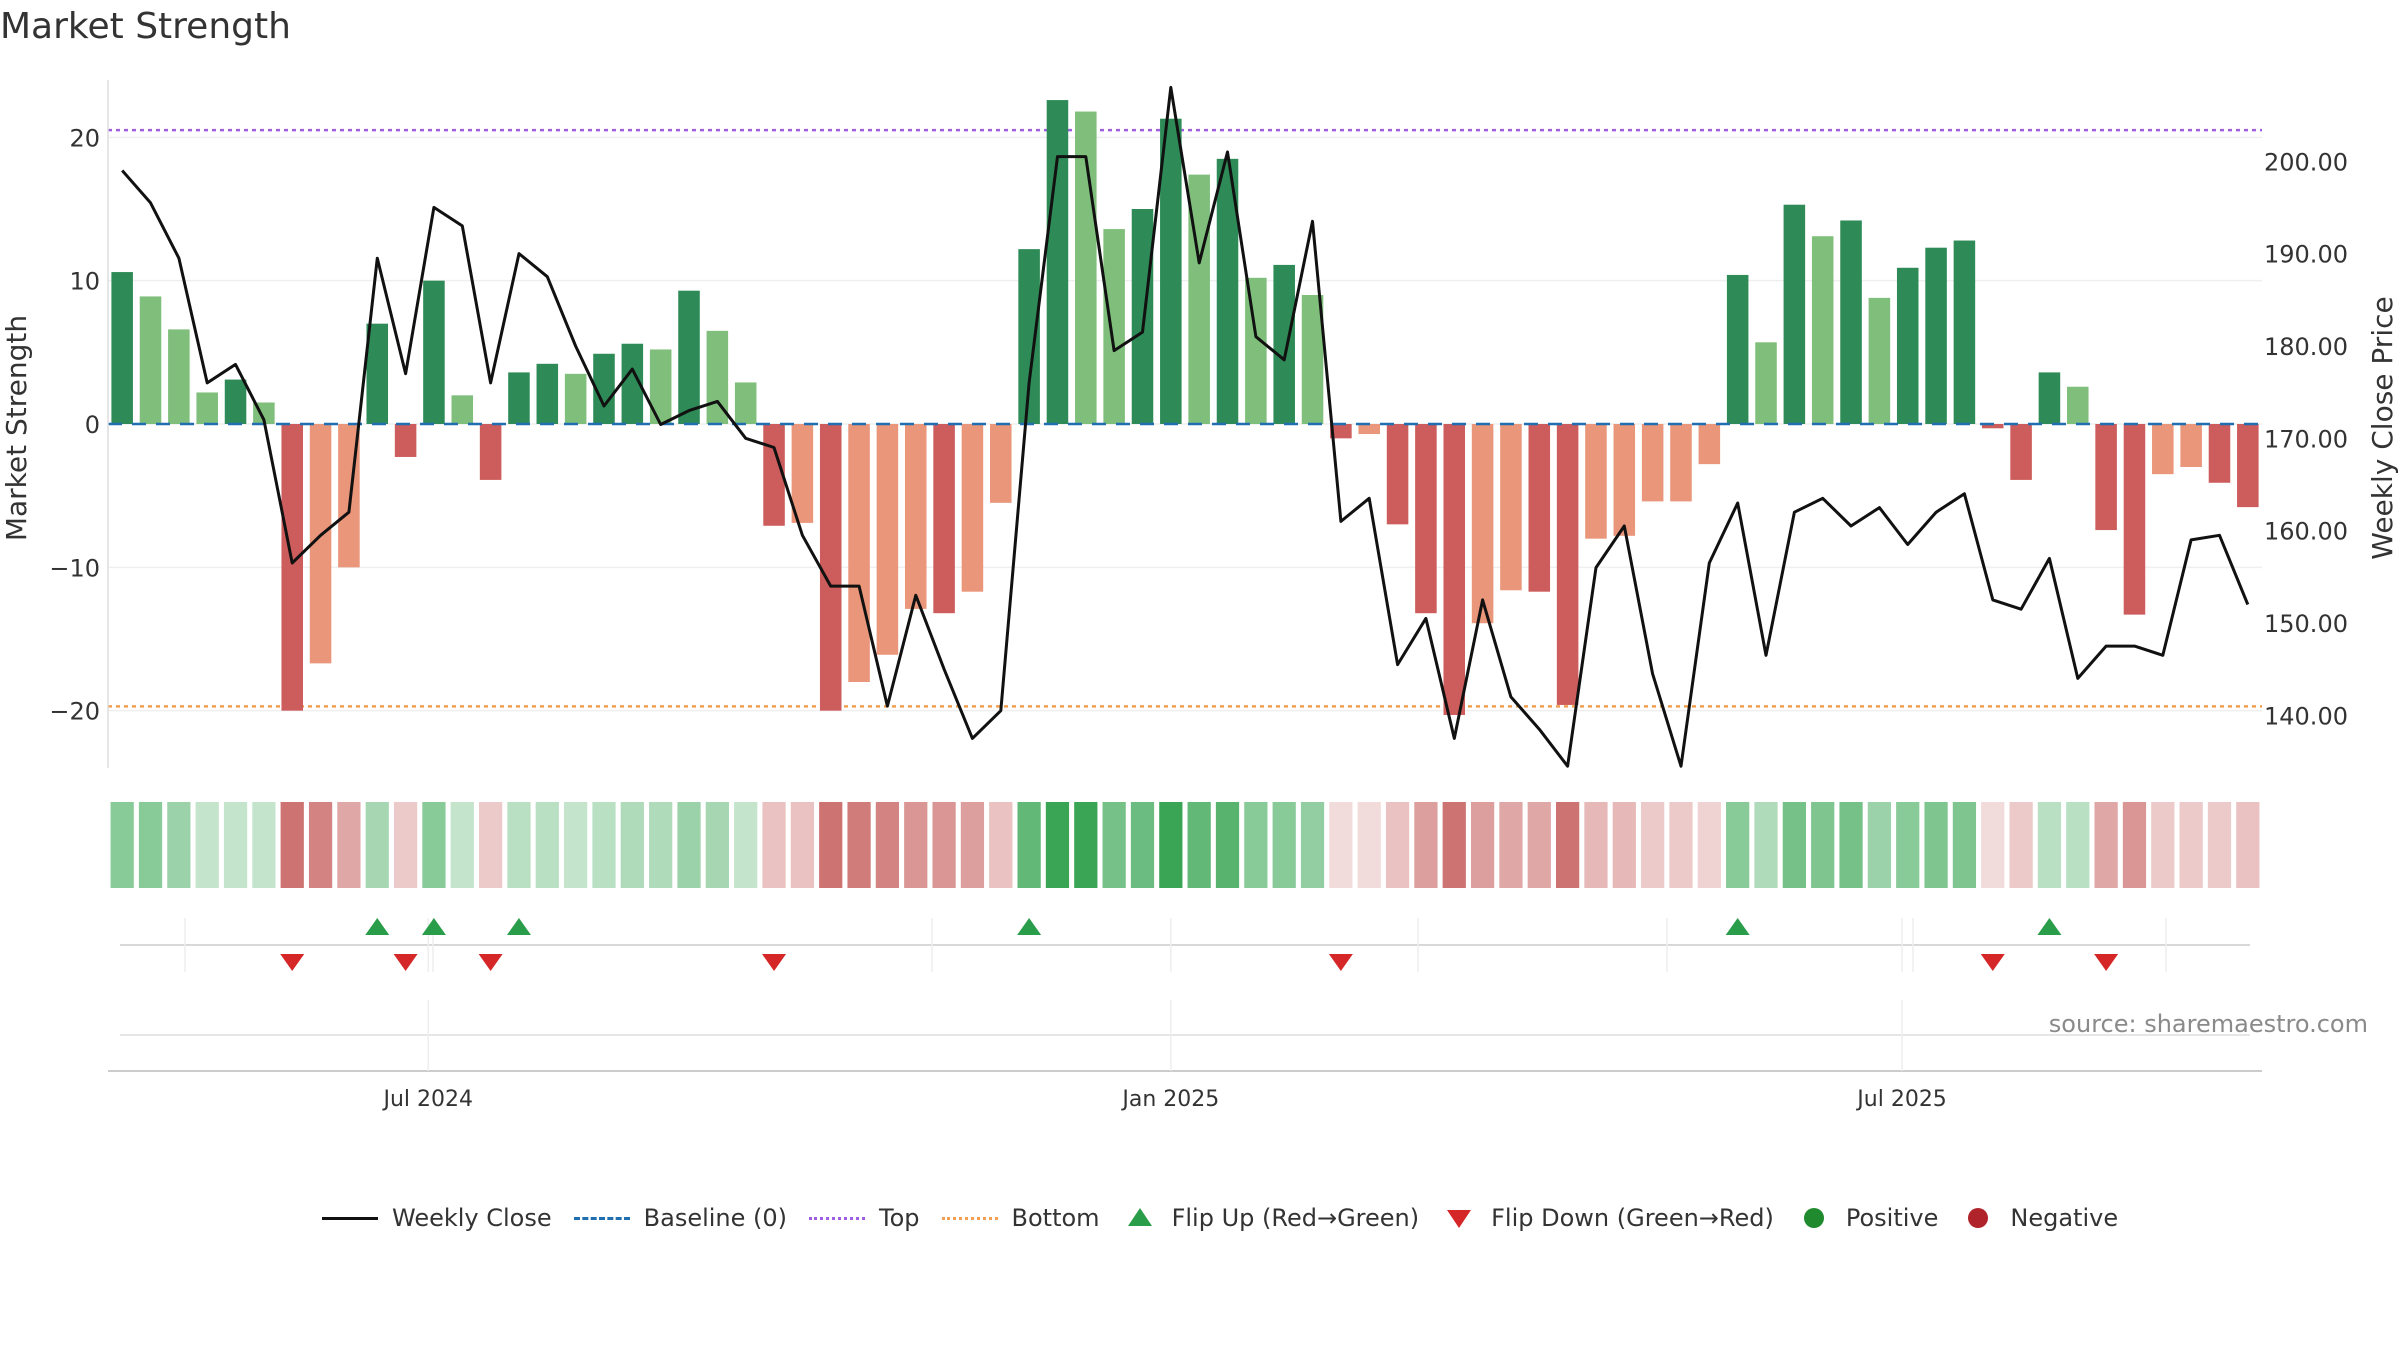 This screenshot has width=2400, height=1350. I want to click on y2-tick-label: 190.00, so click(2306, 255).